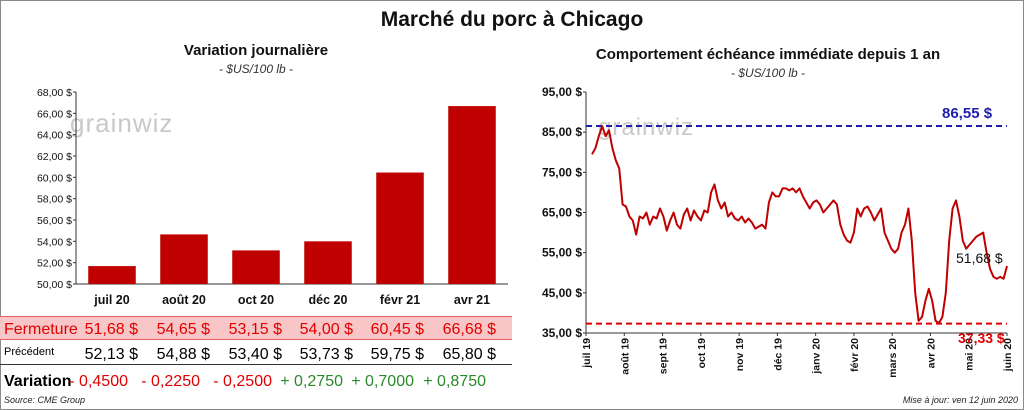 This screenshot has height=410, width=1024. Describe the element at coordinates (562, 132) in the screenshot. I see `y-tick-label: 85,00 $` at that location.